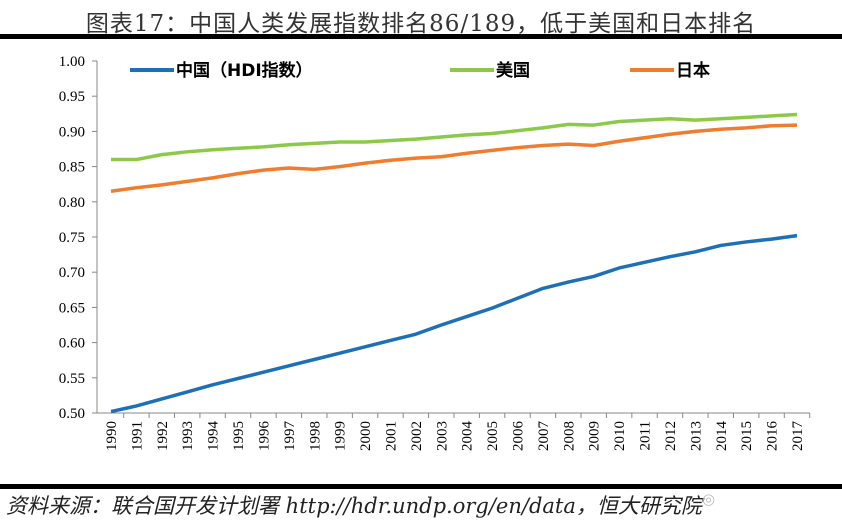 This screenshot has height=528, width=842. I want to click on legend-label: 美国, so click(513, 70).